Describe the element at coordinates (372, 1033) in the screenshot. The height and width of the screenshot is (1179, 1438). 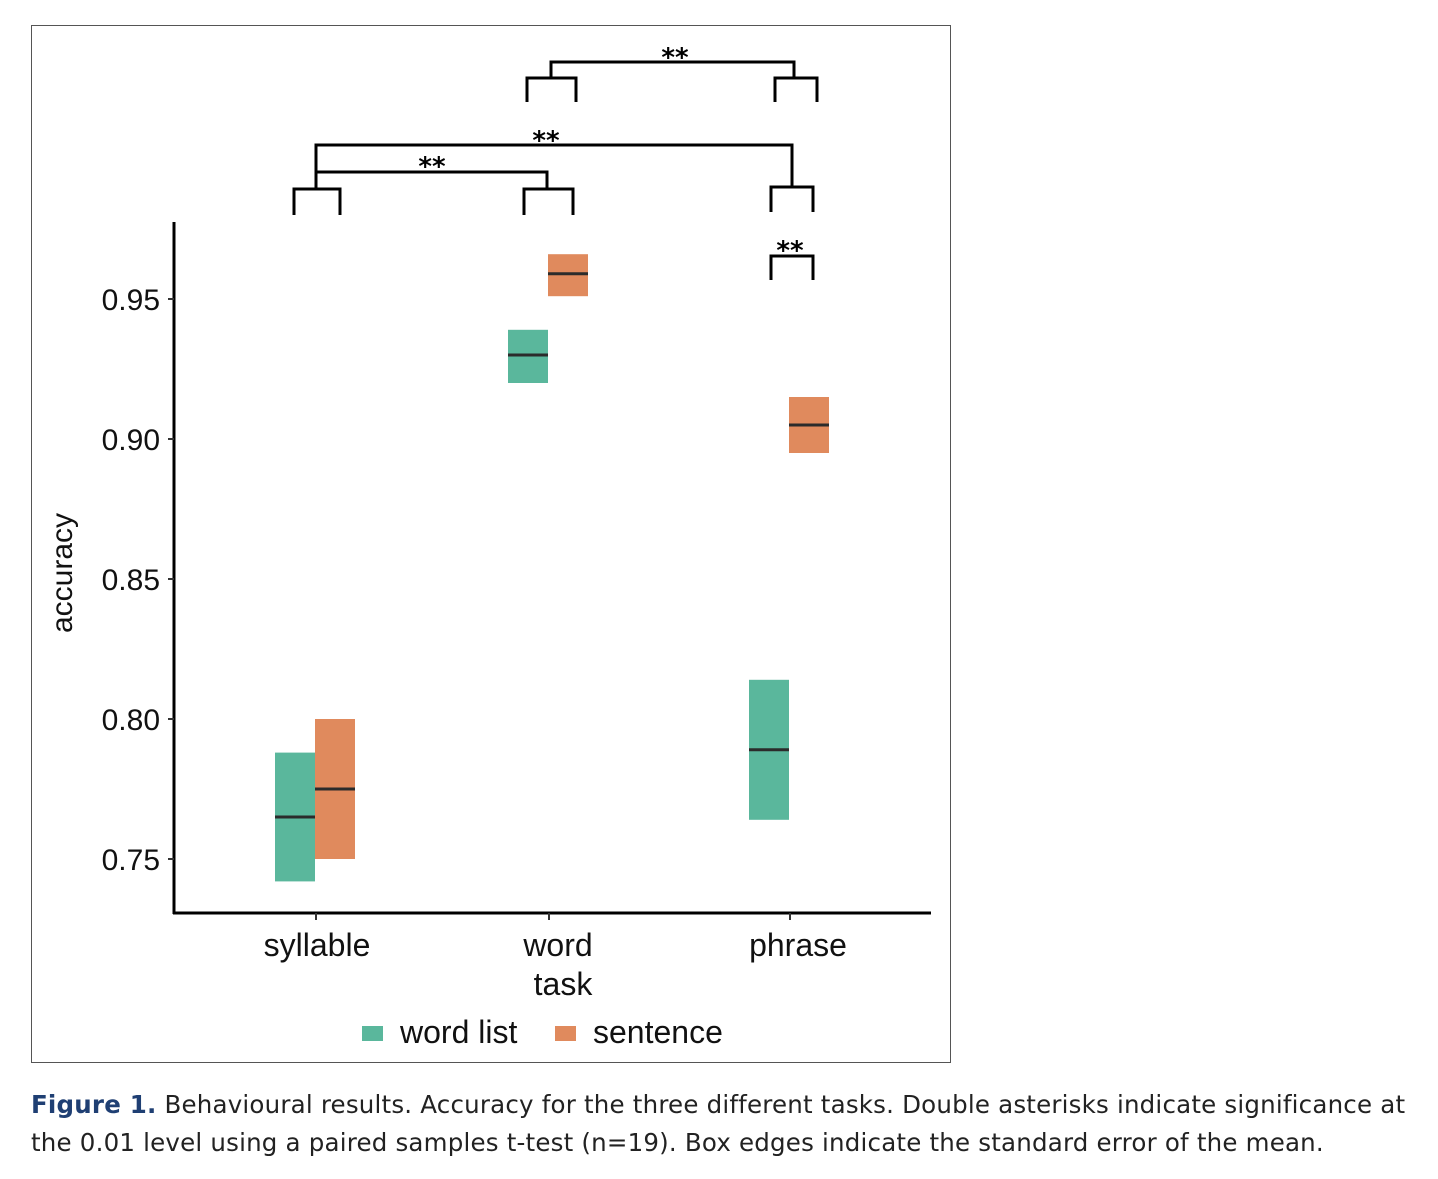
I see `legend-key-word-list` at that location.